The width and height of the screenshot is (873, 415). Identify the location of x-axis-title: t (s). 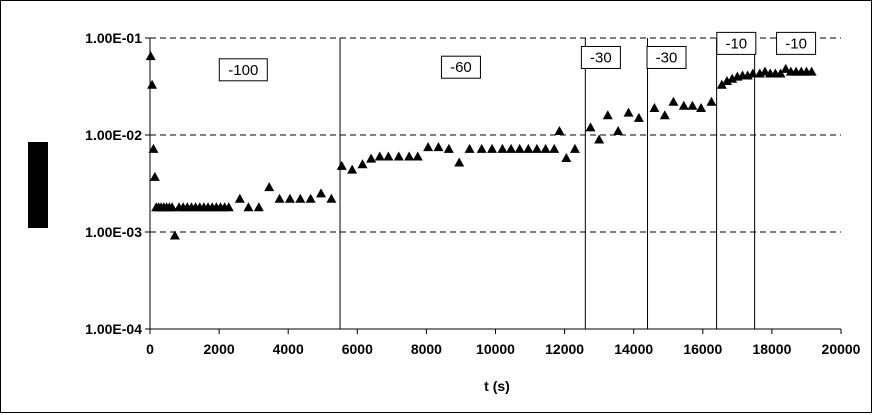
(497, 386).